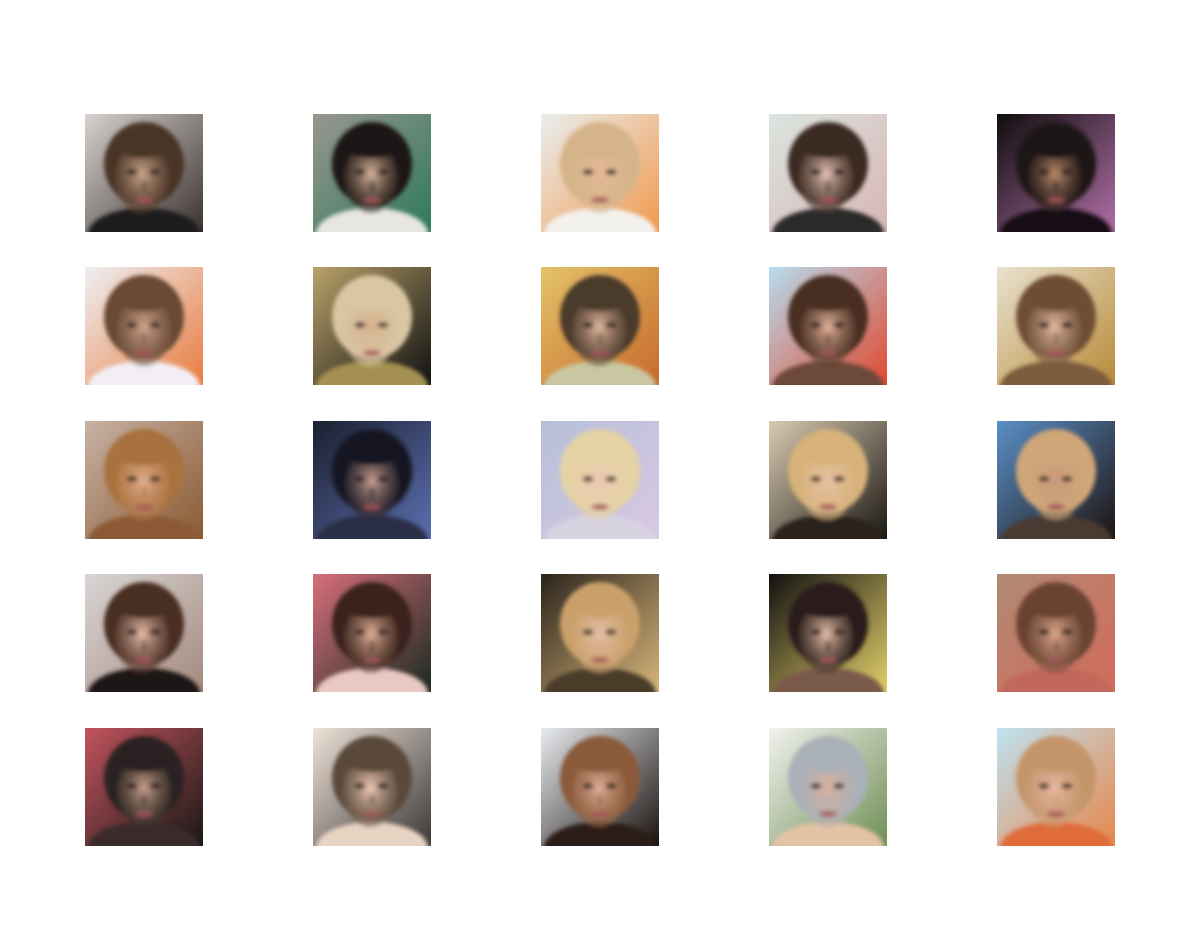 Image resolution: width=1200 pixels, height=950 pixels. I want to click on face-sample-r1-c5, so click(1056, 173).